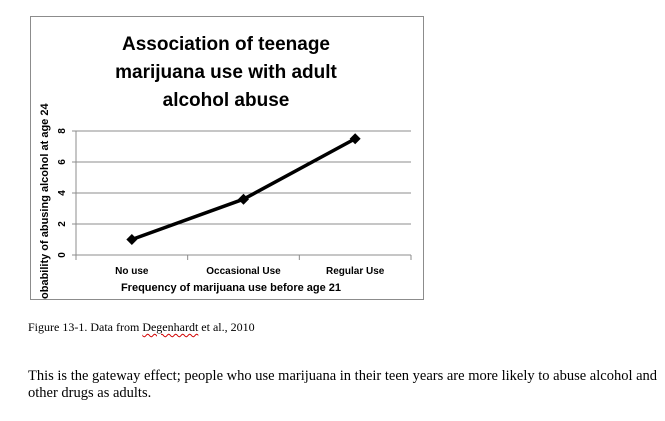  What do you see at coordinates (132, 271) in the screenshot?
I see `x-tick-label: No use` at bounding box center [132, 271].